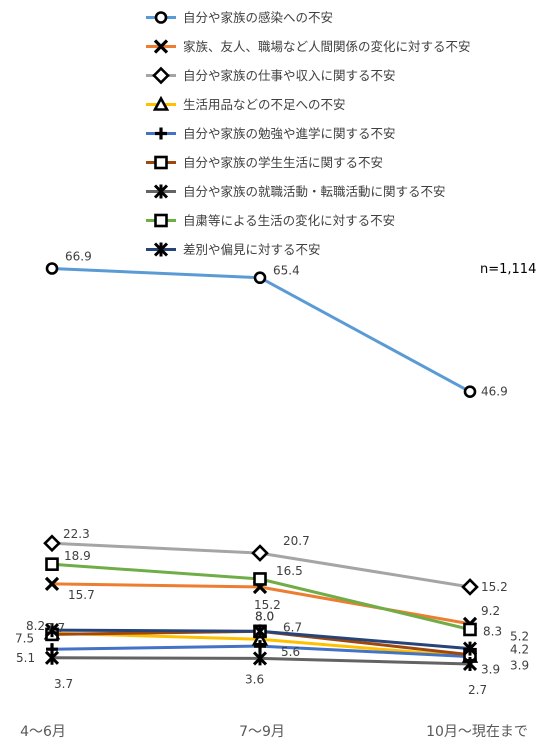  I want to click on legend-marker-x, so click(161, 46).